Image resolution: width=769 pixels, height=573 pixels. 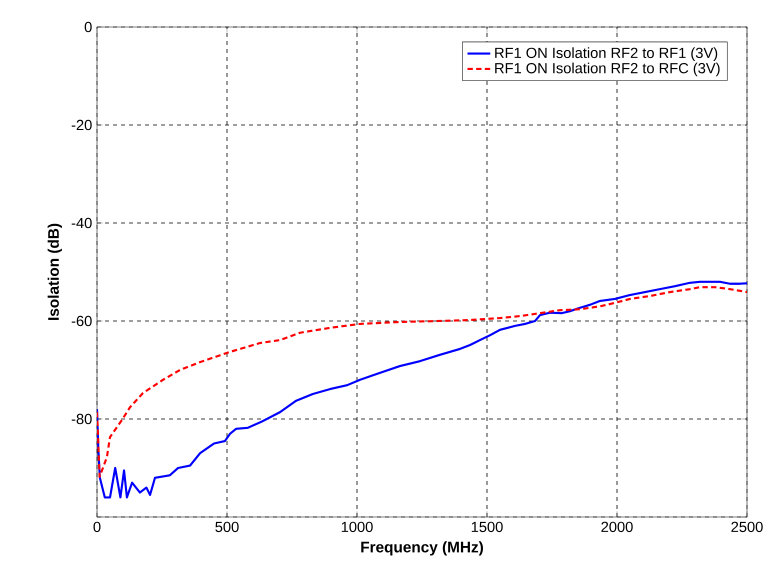 What do you see at coordinates (96, 527) in the screenshot?
I see `x-tick-label: 0` at bounding box center [96, 527].